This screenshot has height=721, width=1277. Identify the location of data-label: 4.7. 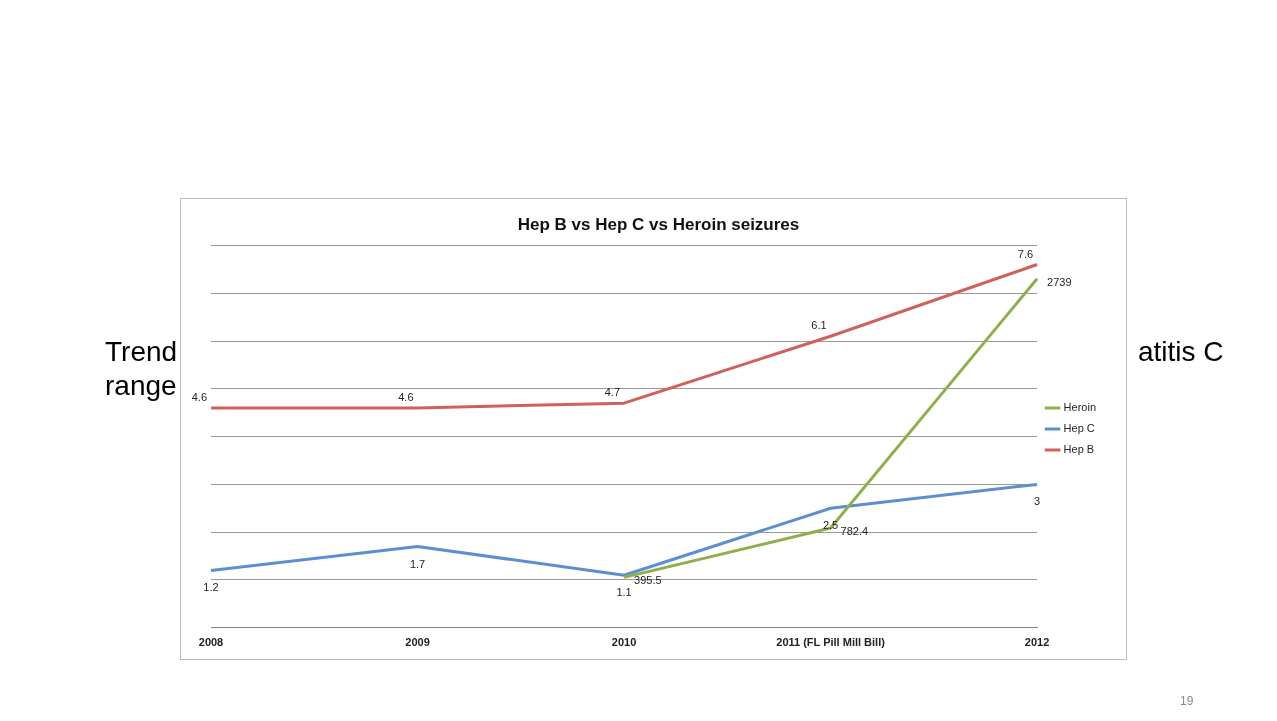
(612, 392).